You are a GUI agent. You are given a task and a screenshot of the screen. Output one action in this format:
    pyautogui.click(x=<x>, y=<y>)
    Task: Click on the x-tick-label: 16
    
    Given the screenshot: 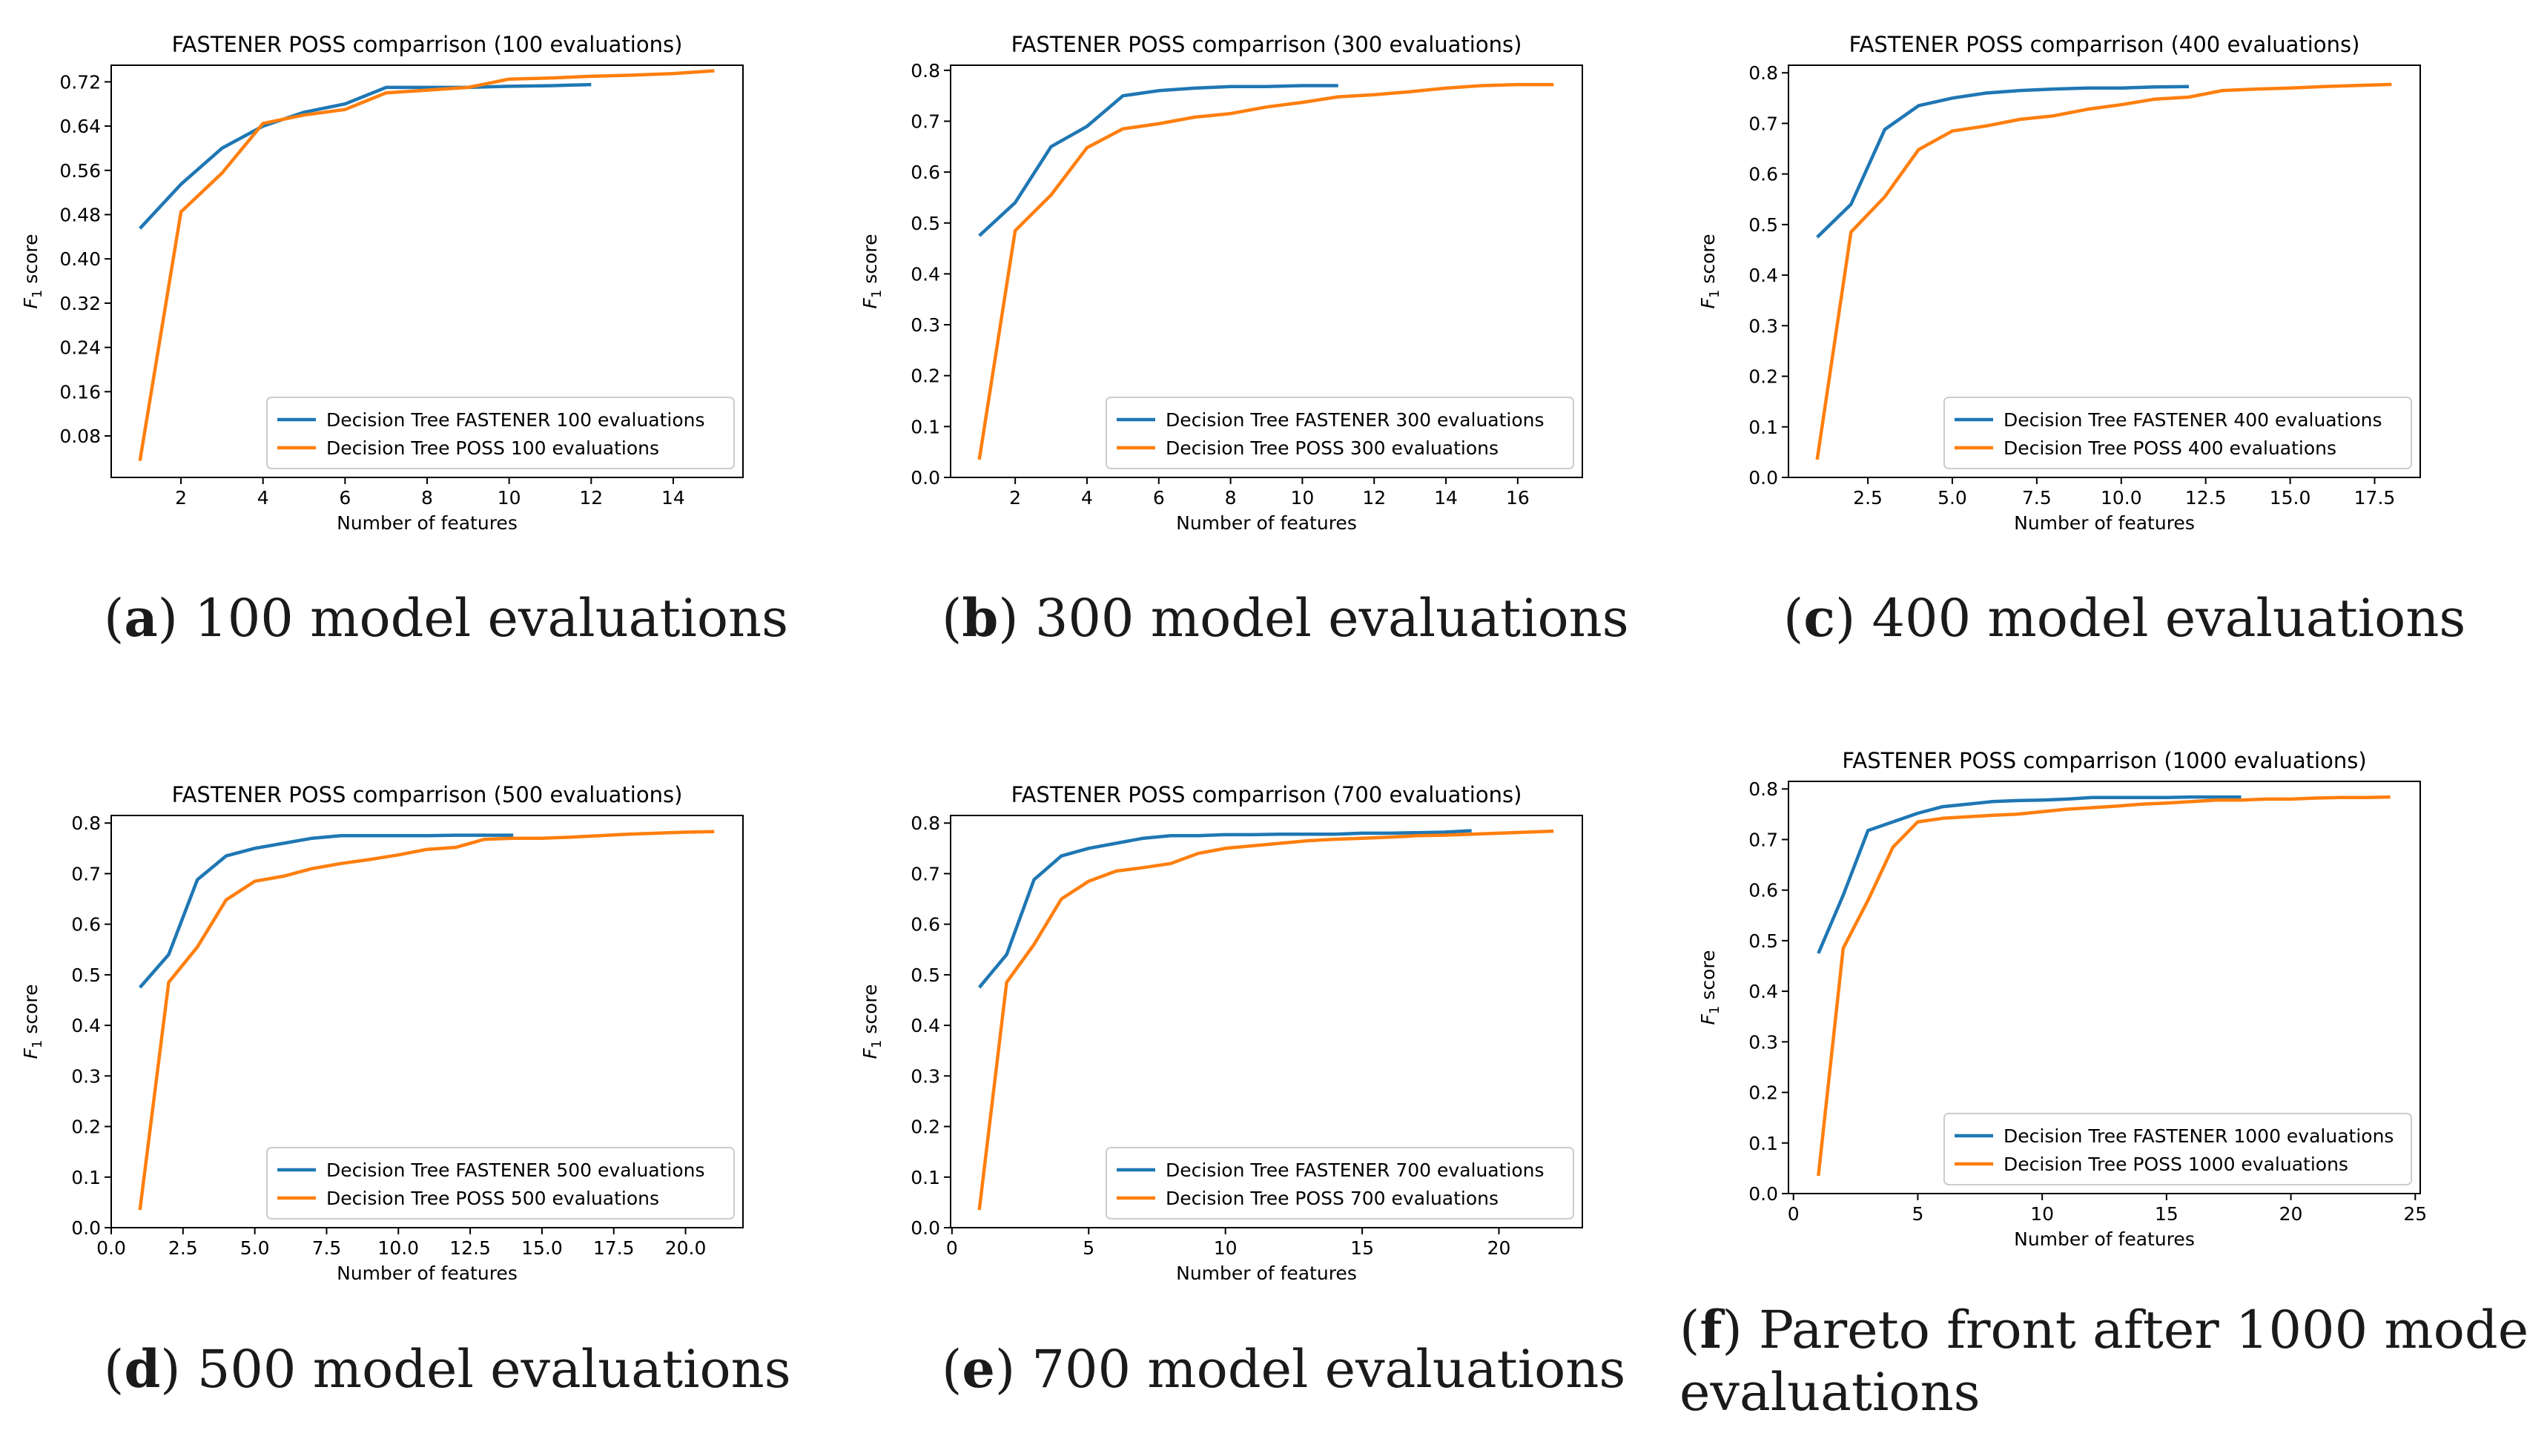 What is the action you would take?
    pyautogui.click(x=1518, y=498)
    